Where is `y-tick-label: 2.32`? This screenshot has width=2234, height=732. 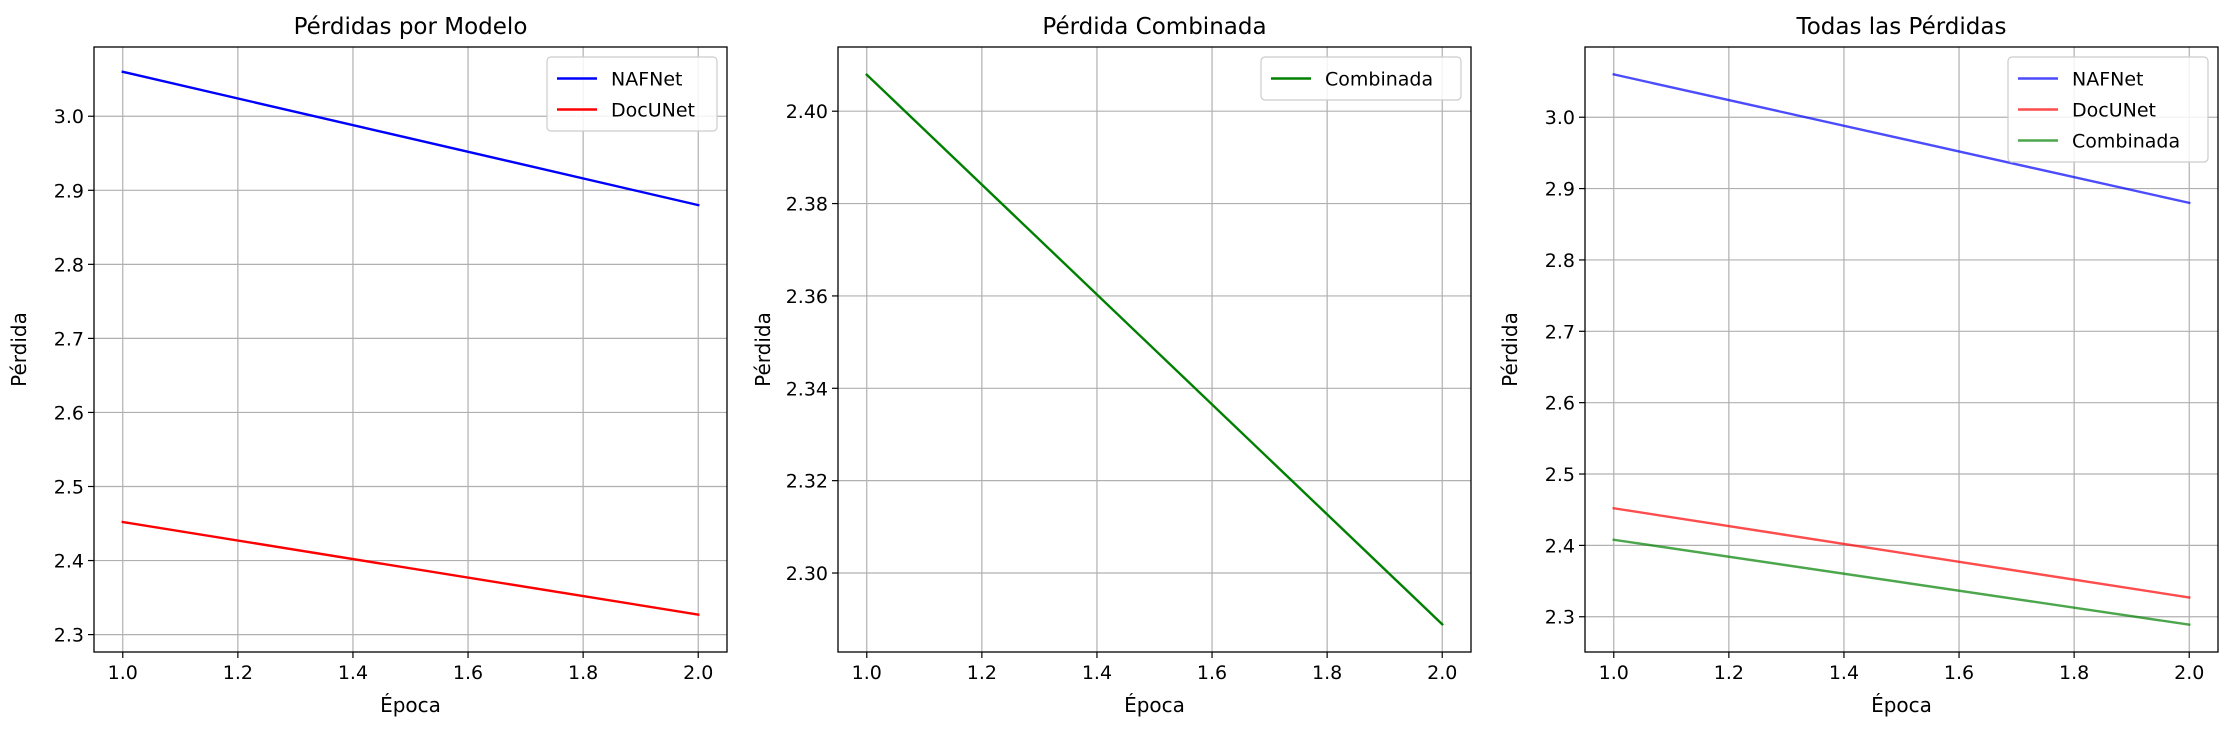 y-tick-label: 2.32 is located at coordinates (807, 482).